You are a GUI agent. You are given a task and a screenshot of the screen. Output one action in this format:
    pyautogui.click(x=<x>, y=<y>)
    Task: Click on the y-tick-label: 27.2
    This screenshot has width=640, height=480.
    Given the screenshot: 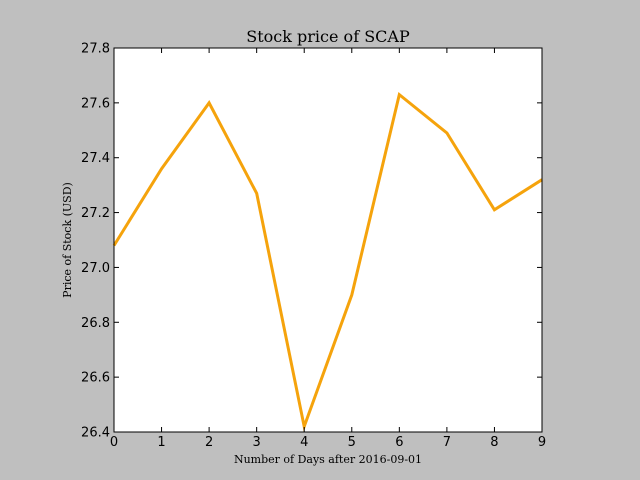 What is the action you would take?
    pyautogui.click(x=95, y=213)
    